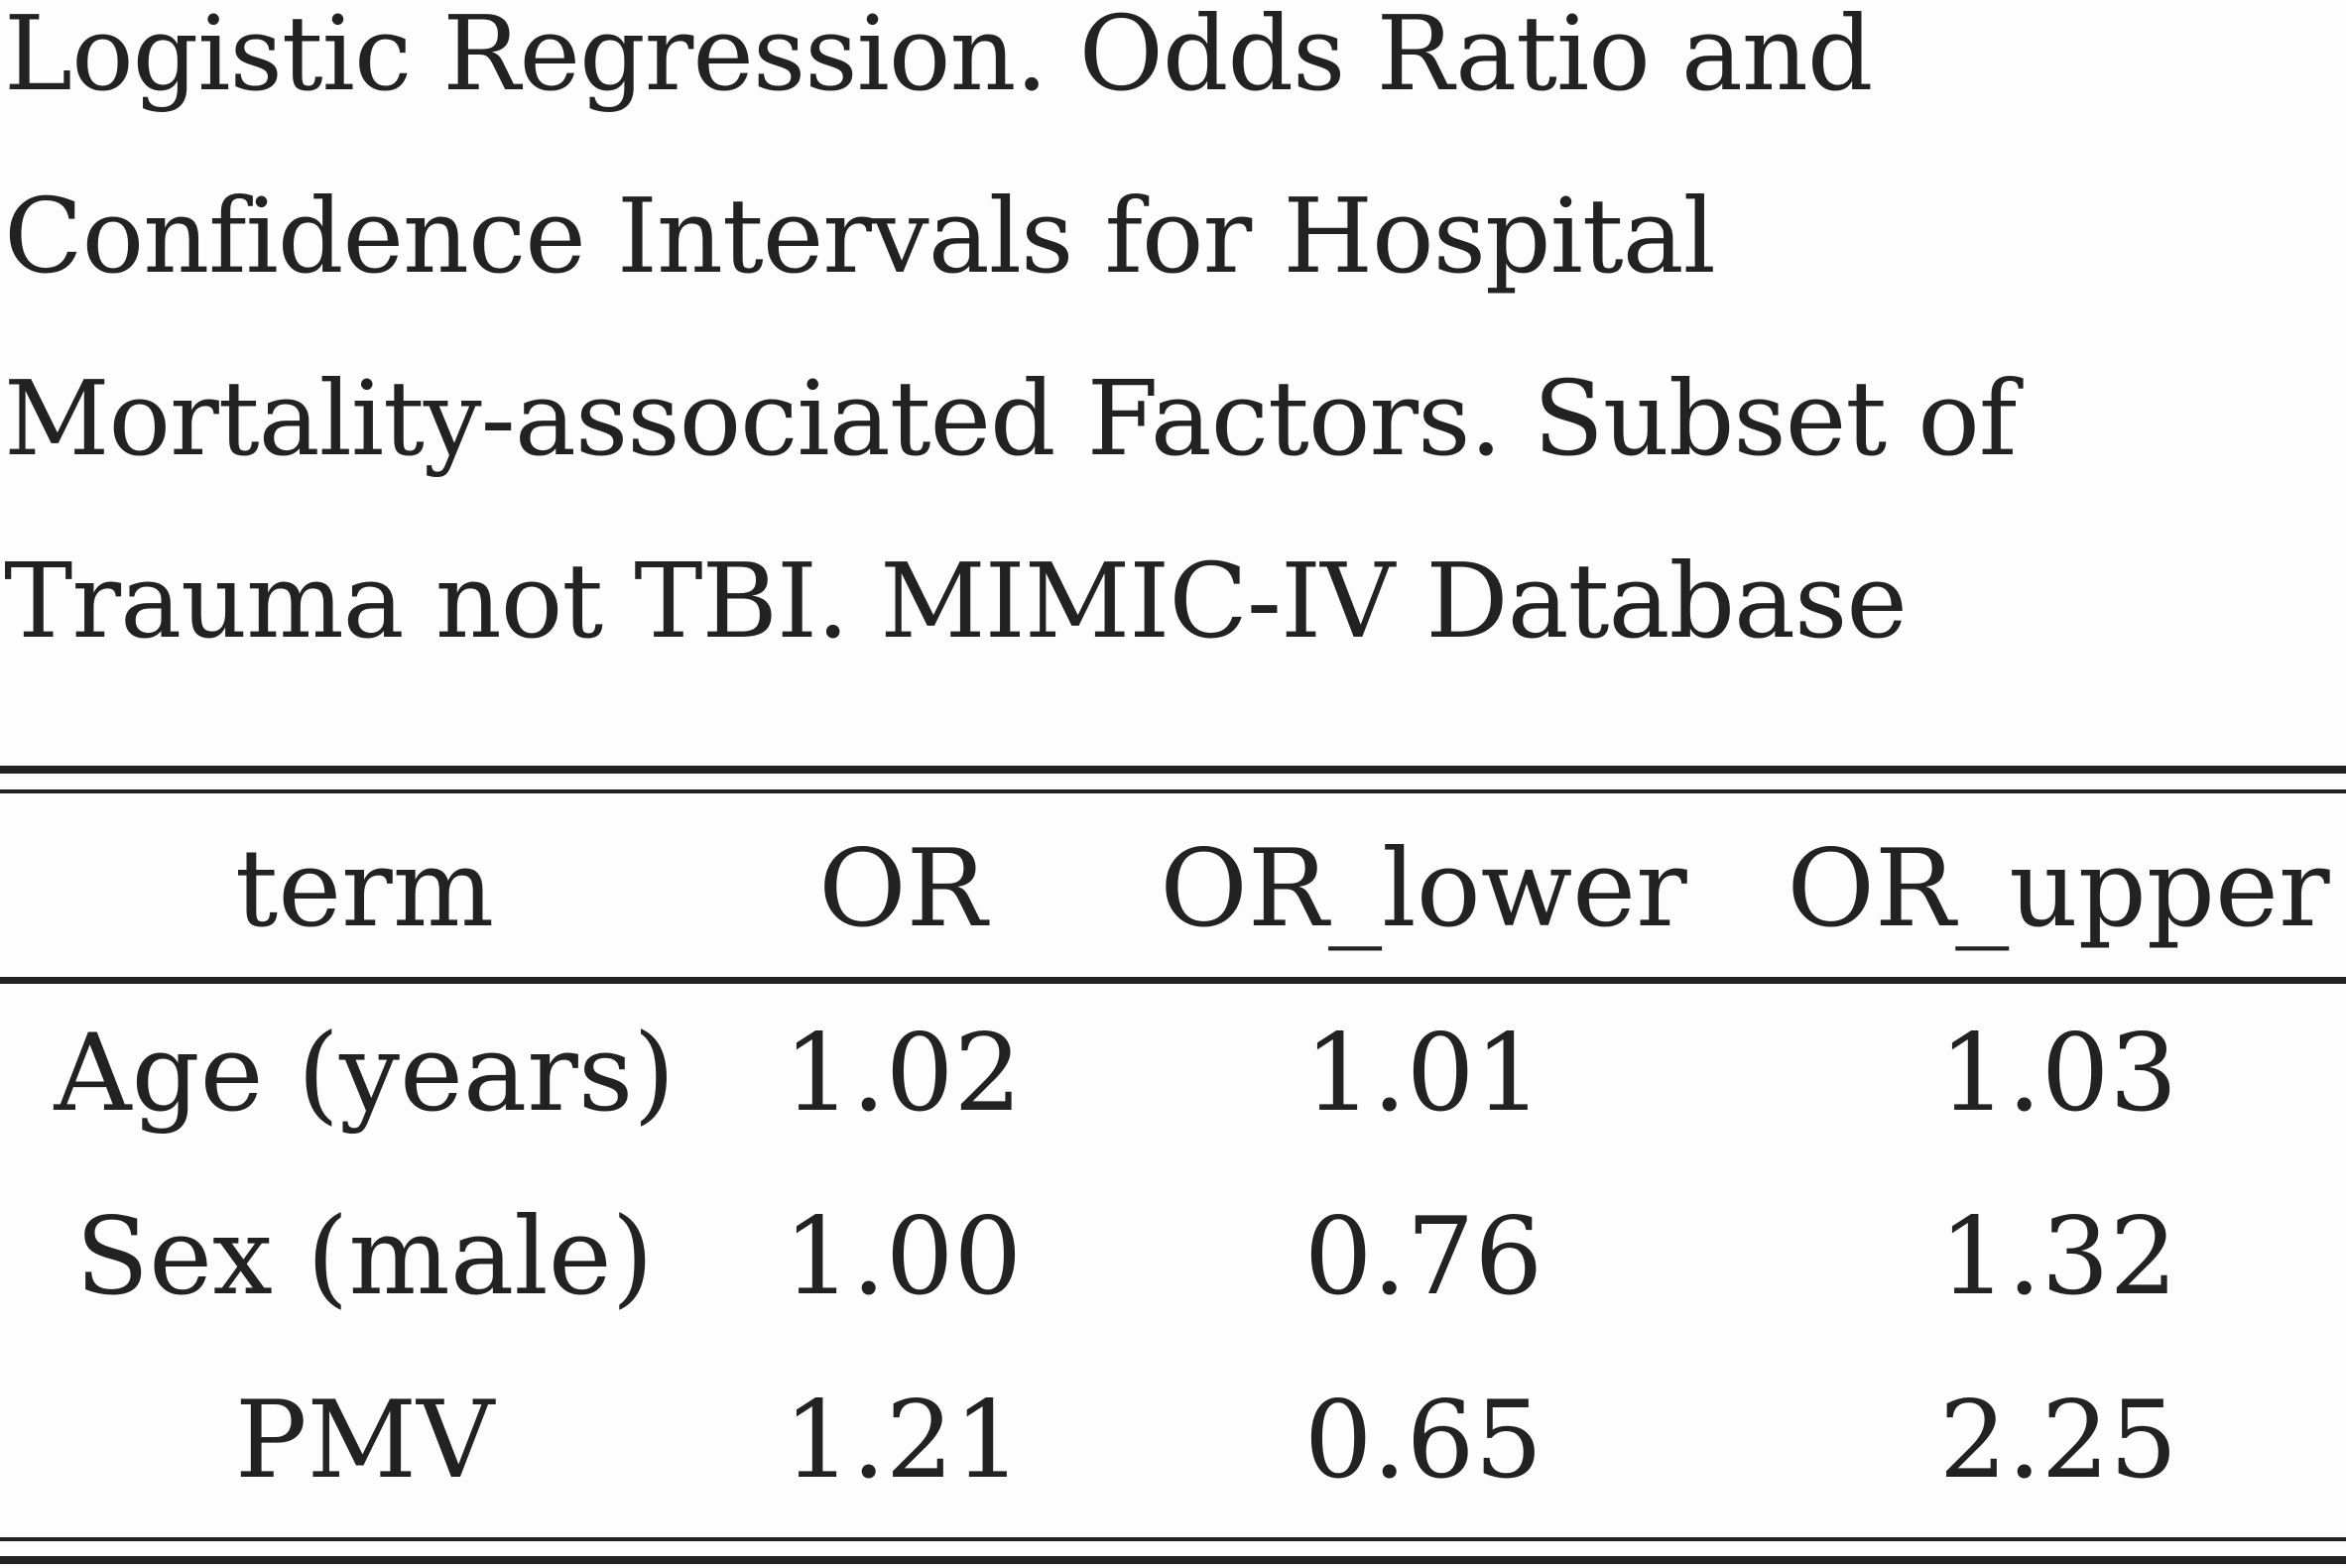 The width and height of the screenshot is (2346, 1568). What do you see at coordinates (1173, 980) in the screenshot?
I see `header-rule` at bounding box center [1173, 980].